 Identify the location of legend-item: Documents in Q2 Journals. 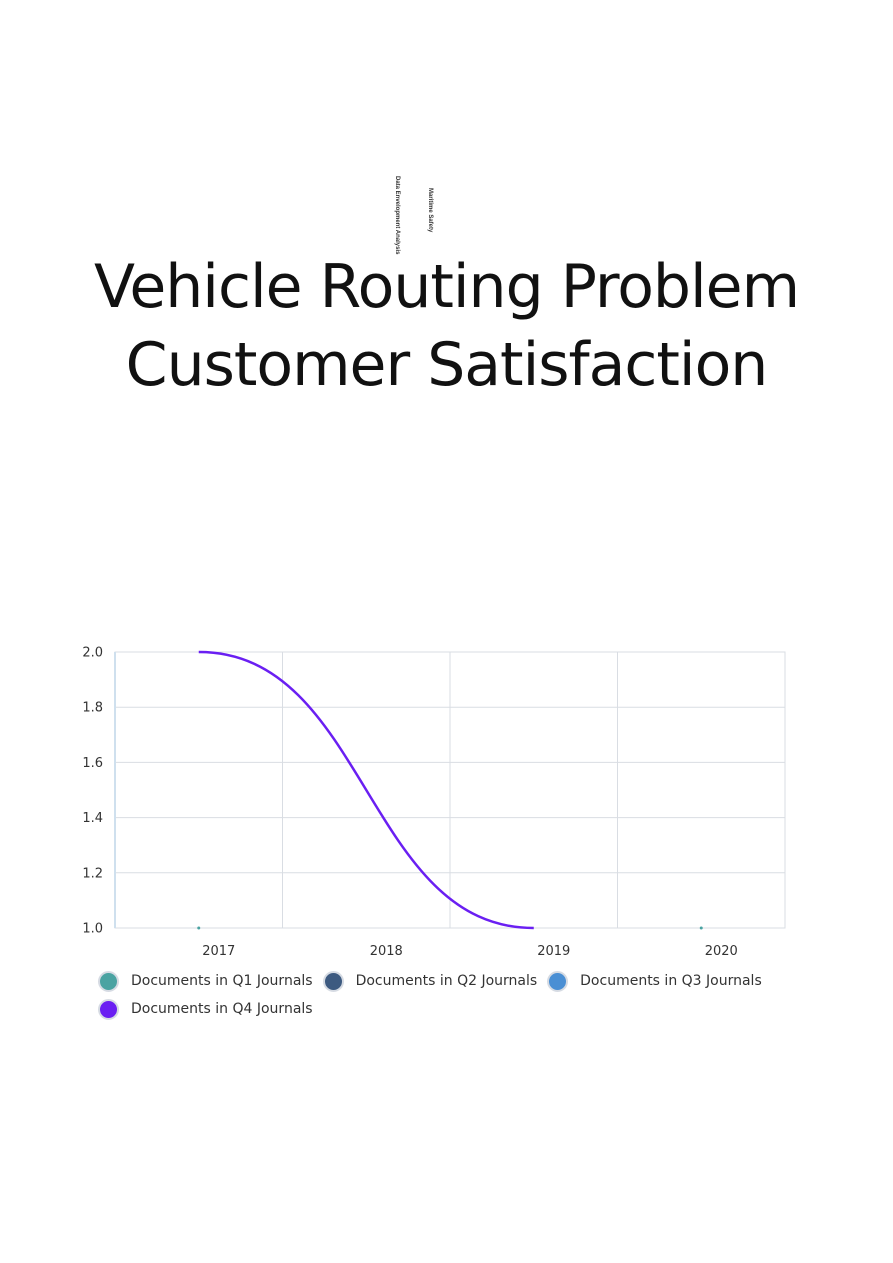
(429, 981).